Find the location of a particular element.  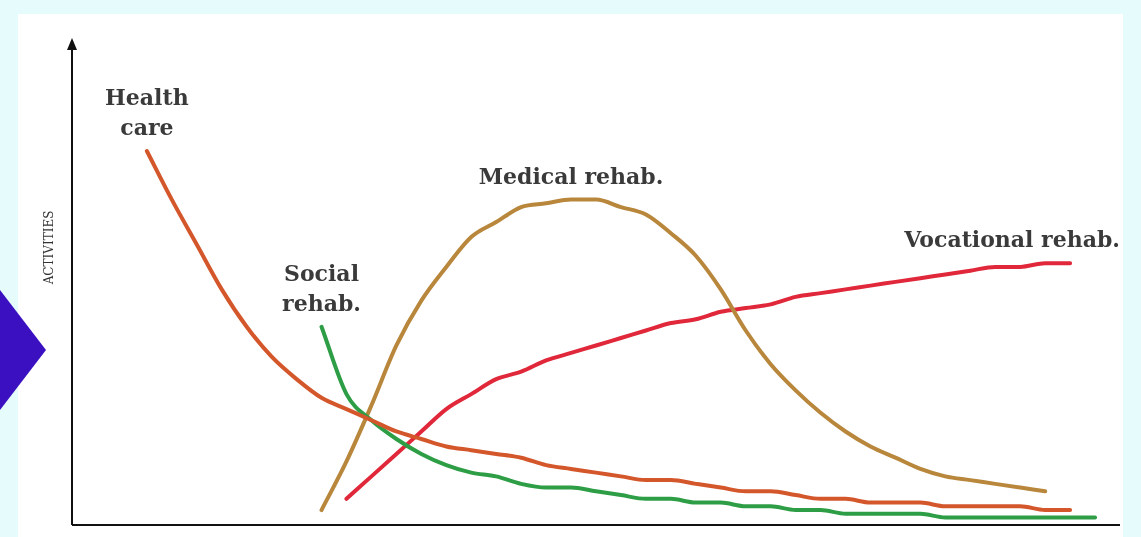

series-label: Social rehab. is located at coordinates (321, 287).